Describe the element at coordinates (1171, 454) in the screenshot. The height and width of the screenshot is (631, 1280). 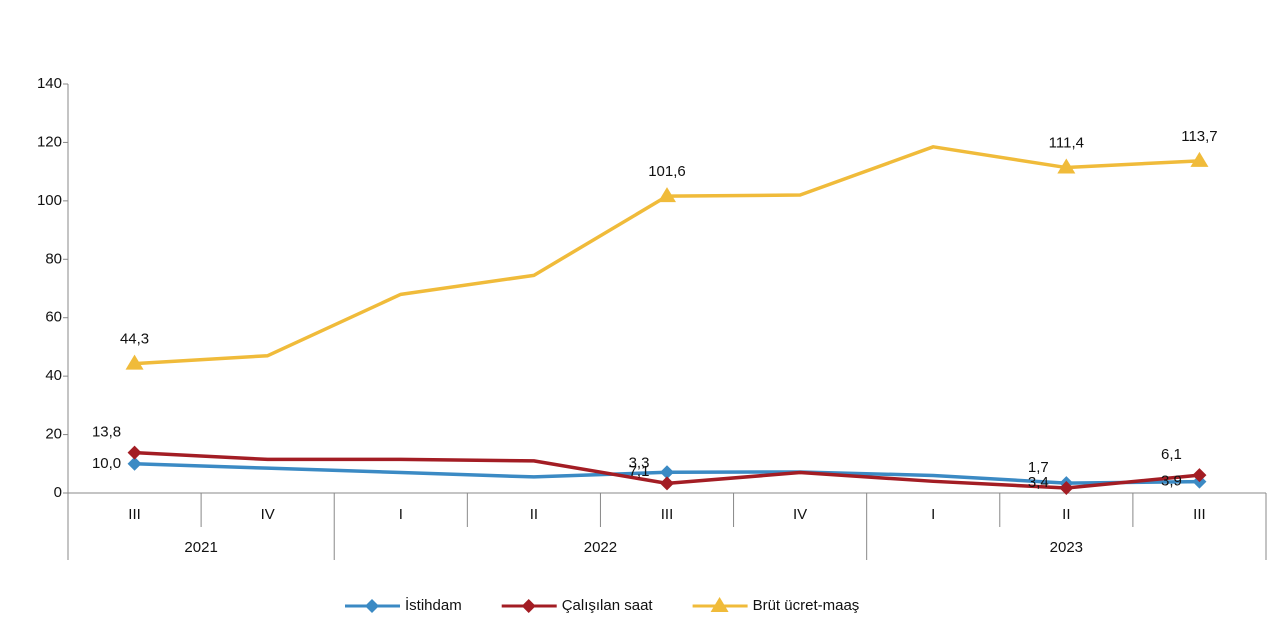
I see `data-label: 6,1` at that location.